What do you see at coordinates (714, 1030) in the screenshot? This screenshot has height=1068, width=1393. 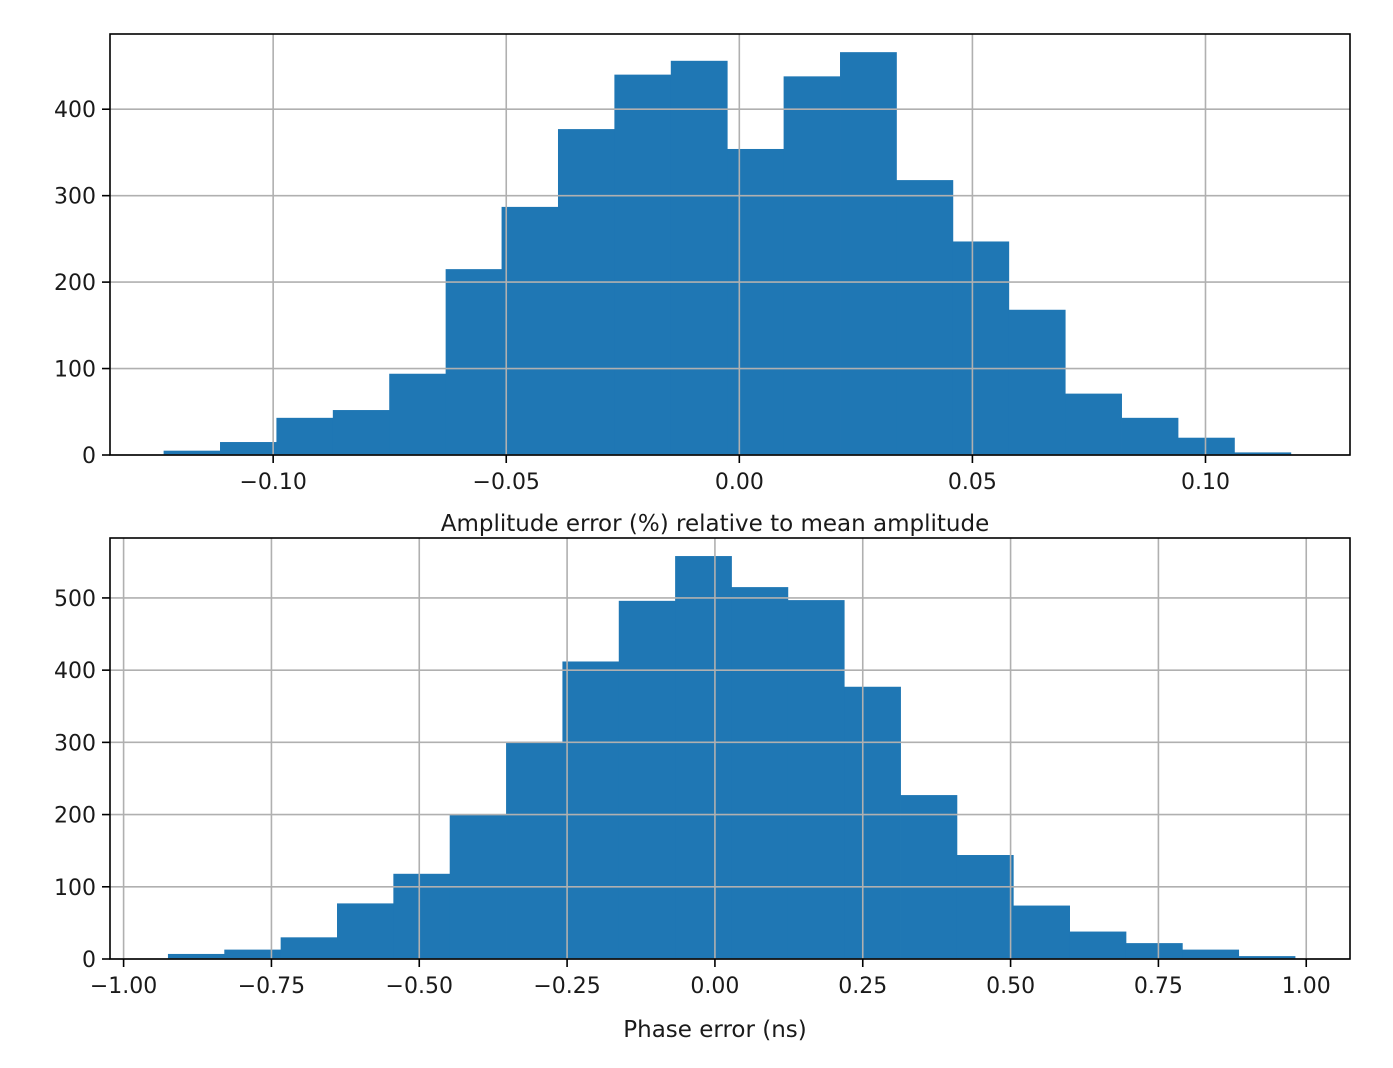 I see `x-axis-label: Phase error (ns)` at bounding box center [714, 1030].